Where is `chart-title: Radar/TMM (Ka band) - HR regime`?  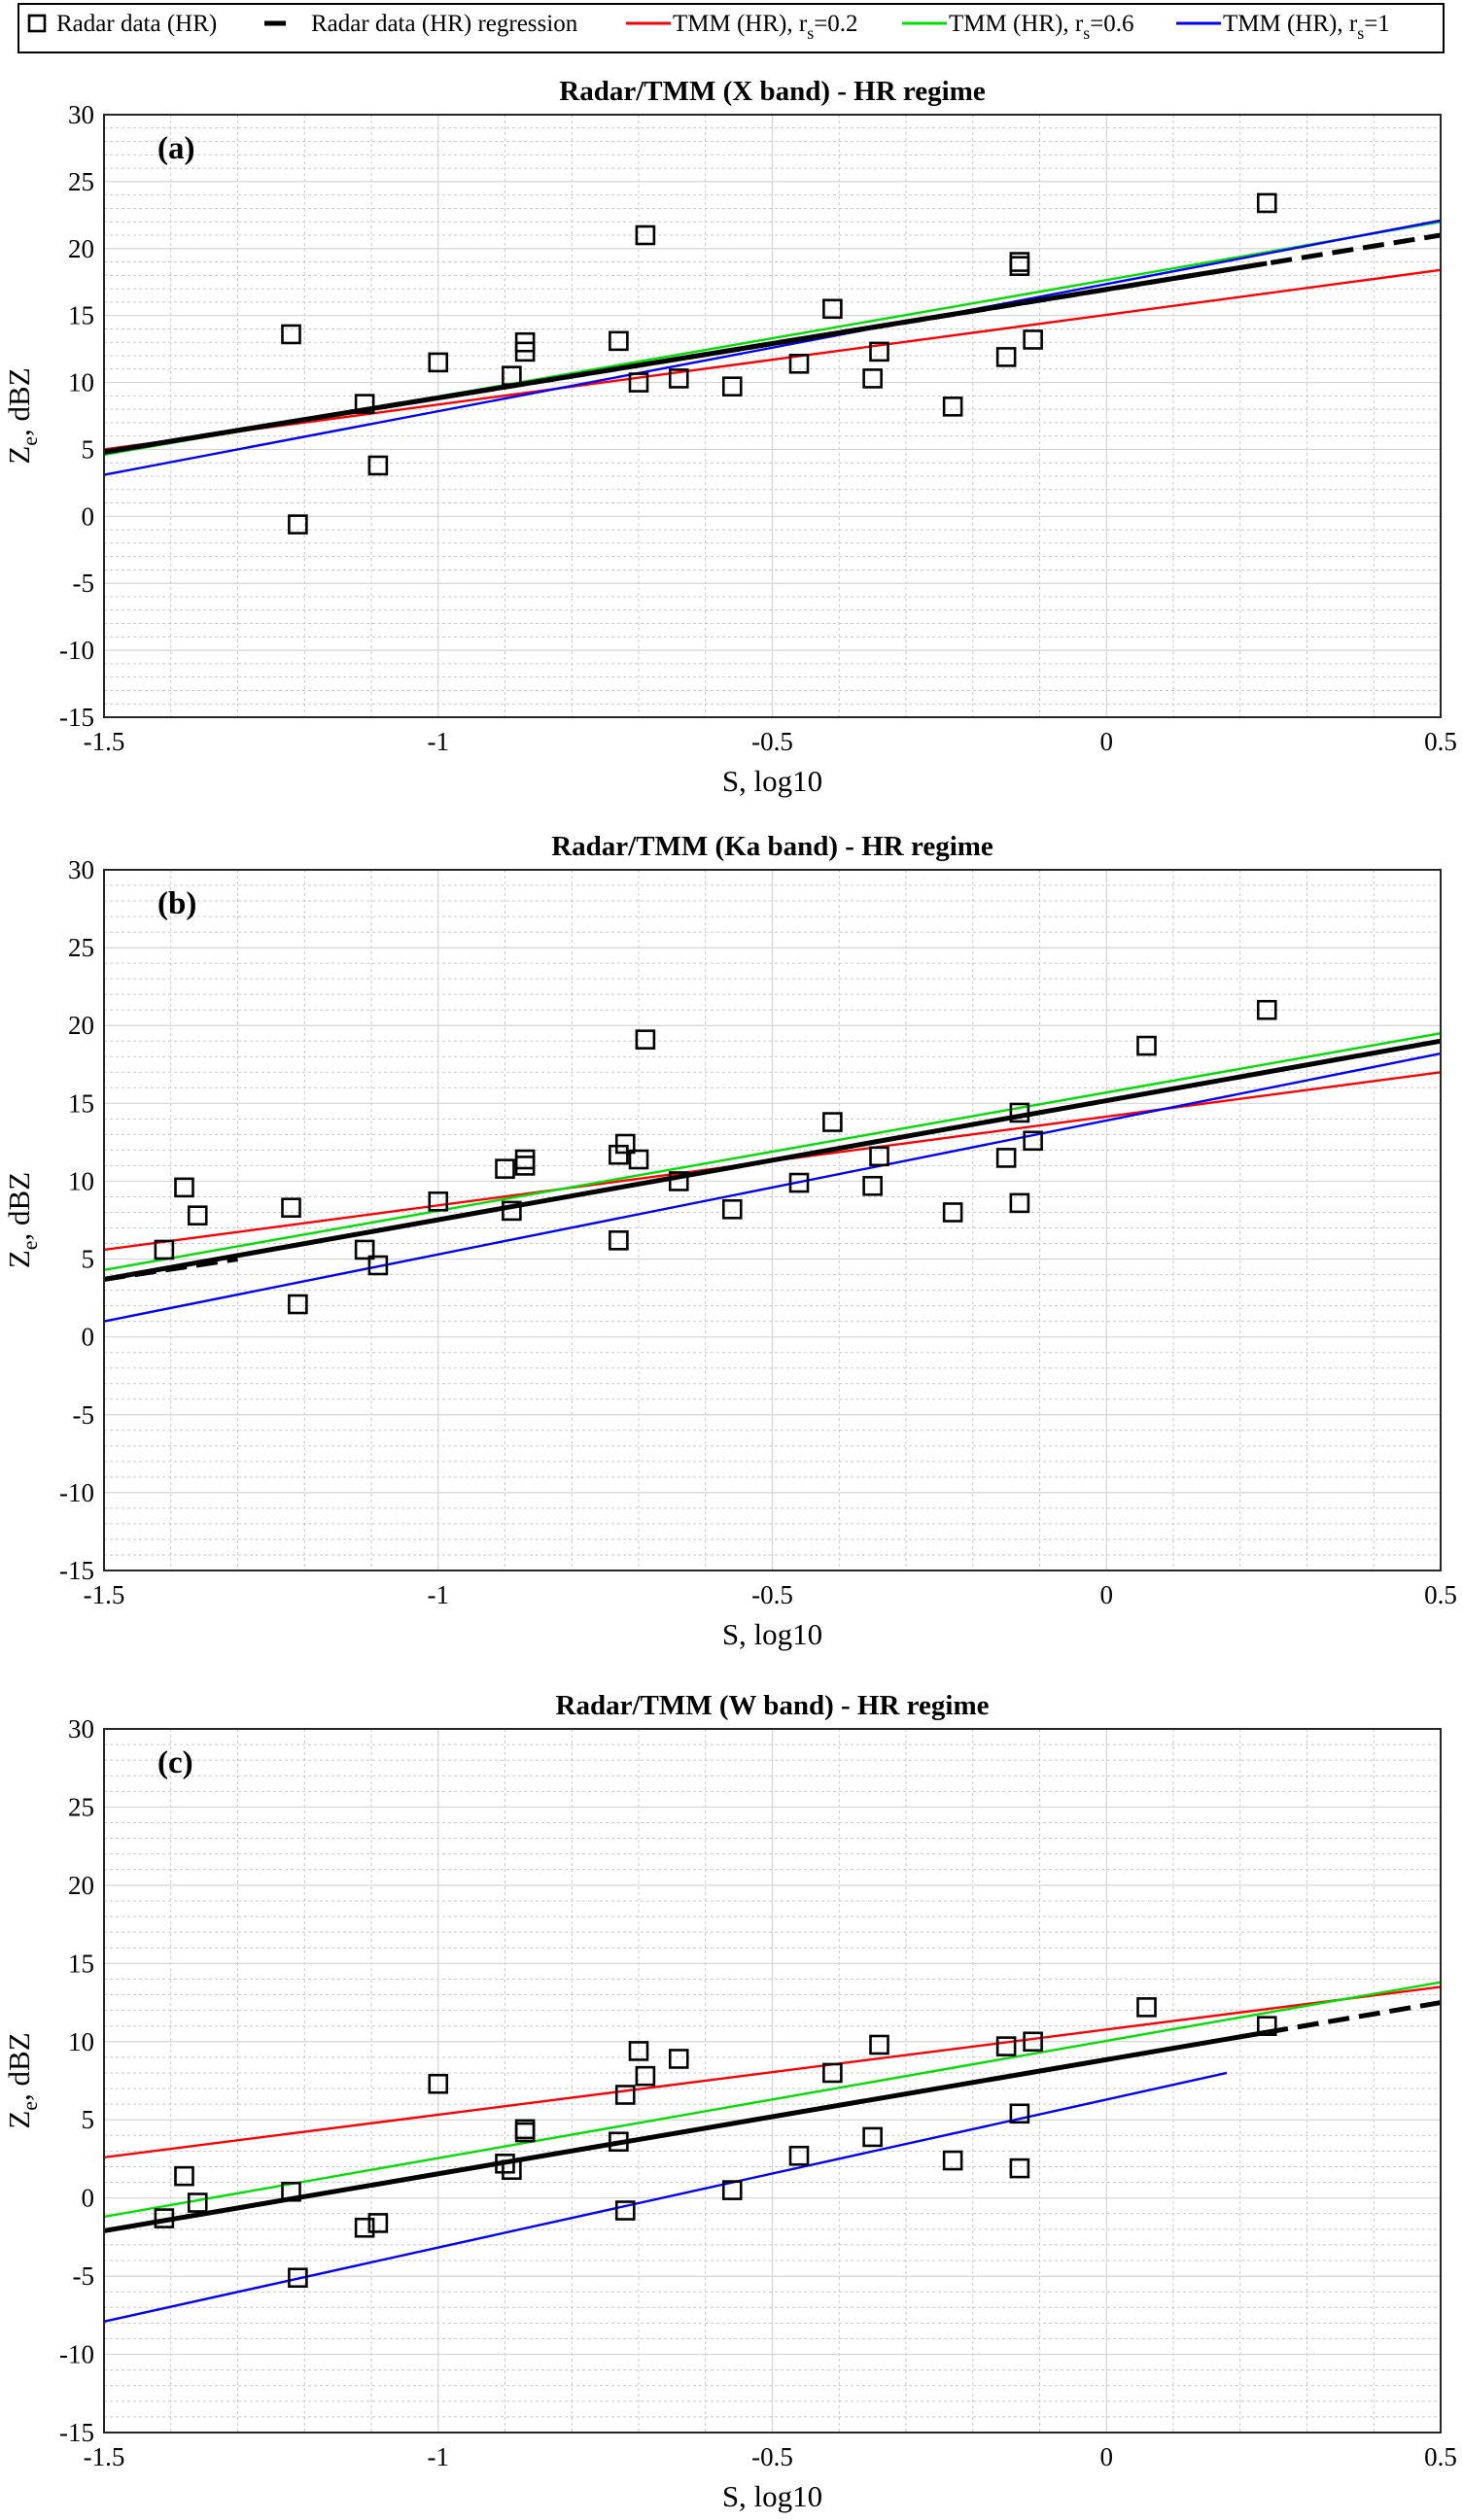
chart-title: Radar/TMM (Ka band) - HR regime is located at coordinates (772, 846).